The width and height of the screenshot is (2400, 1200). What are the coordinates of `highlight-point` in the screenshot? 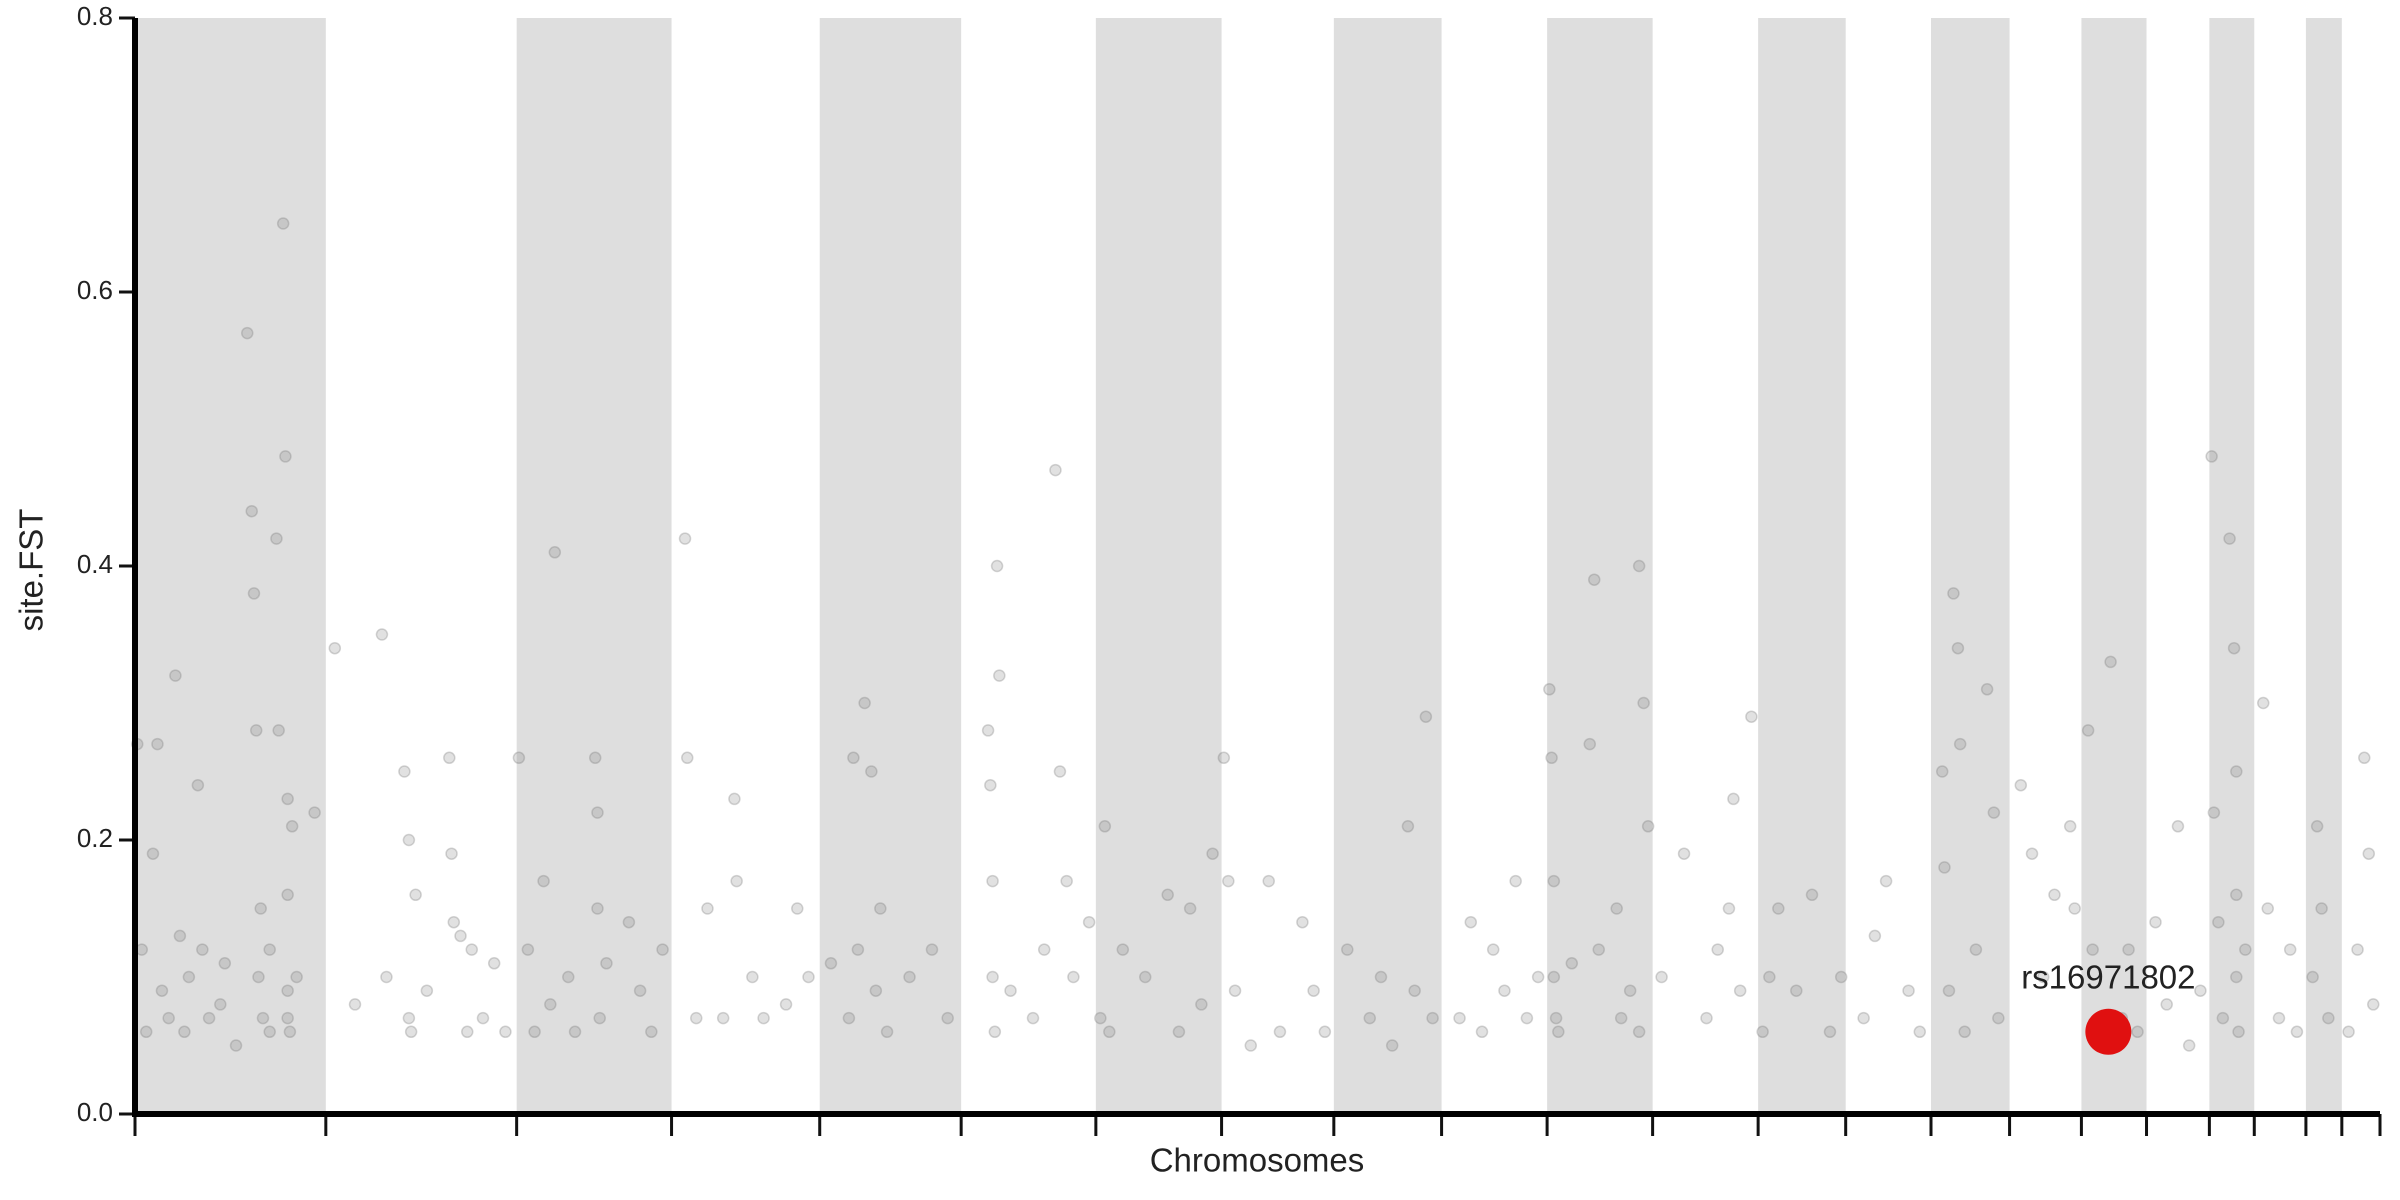 It's located at (2108, 1031).